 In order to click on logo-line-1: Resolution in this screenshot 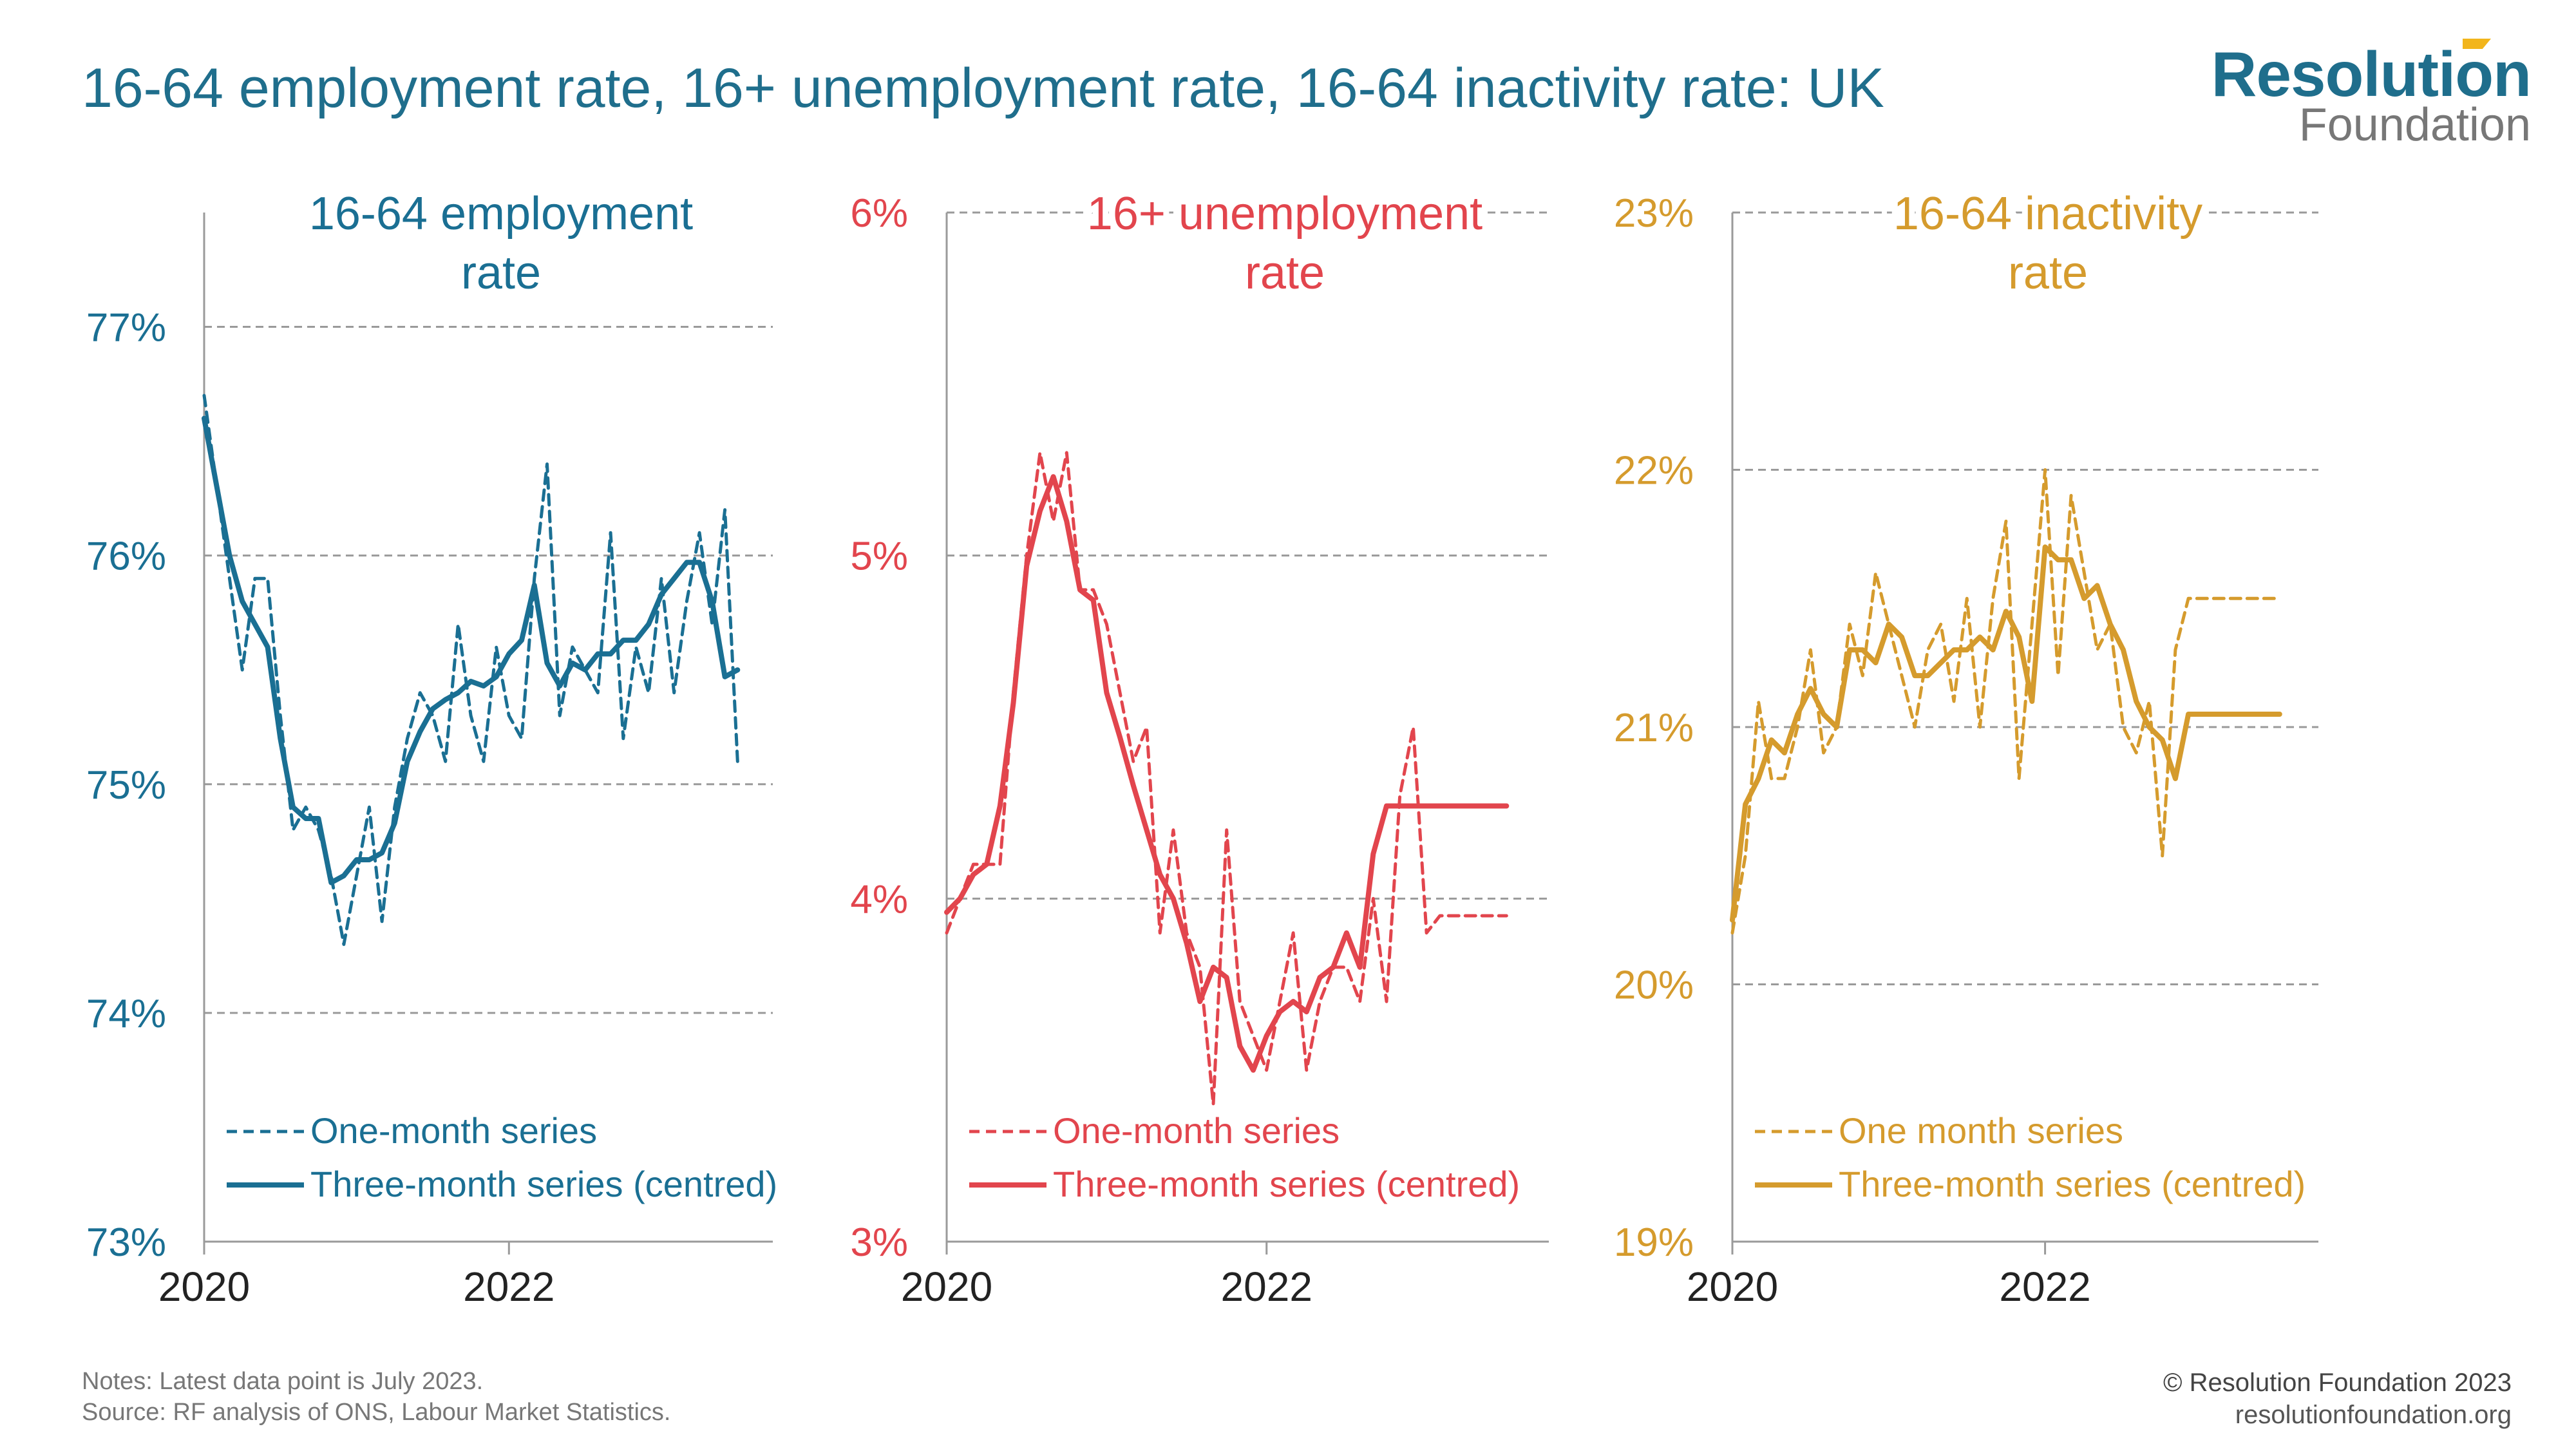, I will do `click(2371, 74)`.